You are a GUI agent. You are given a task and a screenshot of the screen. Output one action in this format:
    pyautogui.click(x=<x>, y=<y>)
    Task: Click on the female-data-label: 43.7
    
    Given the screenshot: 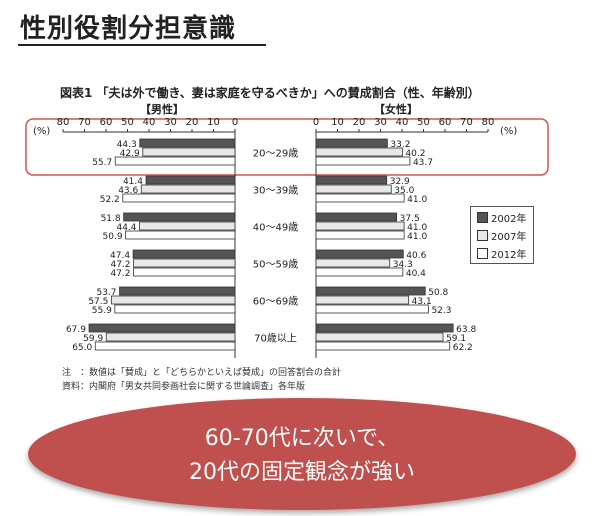 What is the action you would take?
    pyautogui.click(x=423, y=163)
    